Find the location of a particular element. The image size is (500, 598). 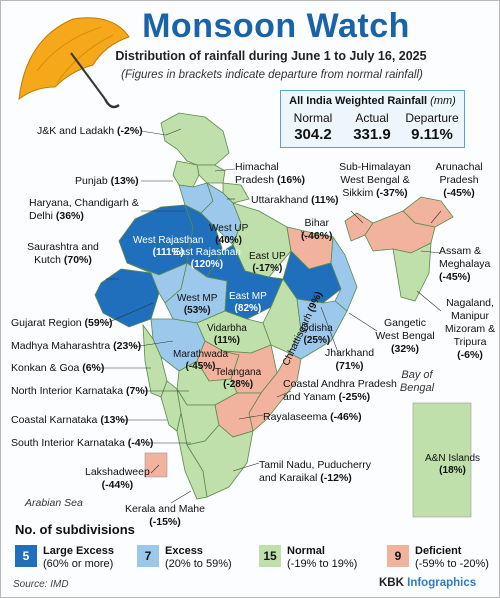

label-west-up: West UP (40%) is located at coordinates (229, 234).